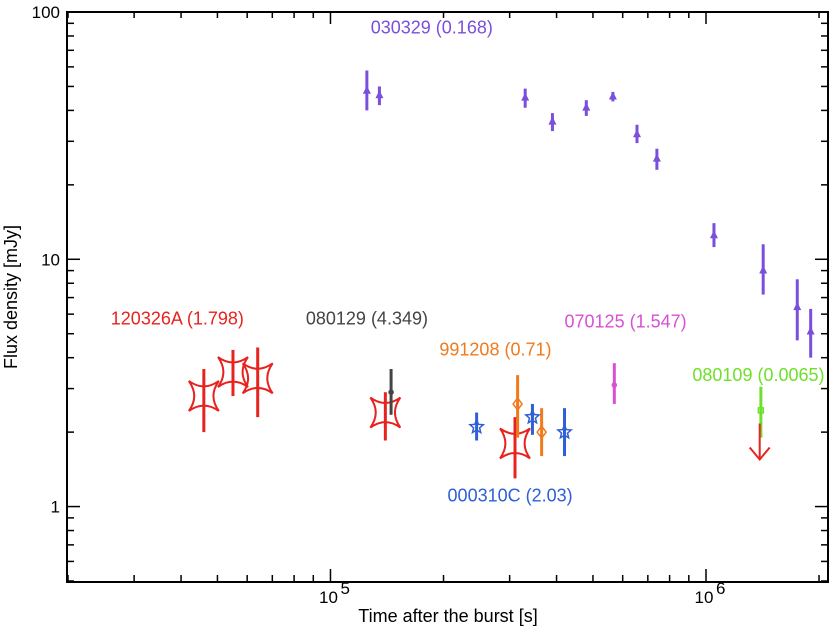  What do you see at coordinates (720, 588) in the screenshot?
I see `x-tick-exponent: 6` at bounding box center [720, 588].